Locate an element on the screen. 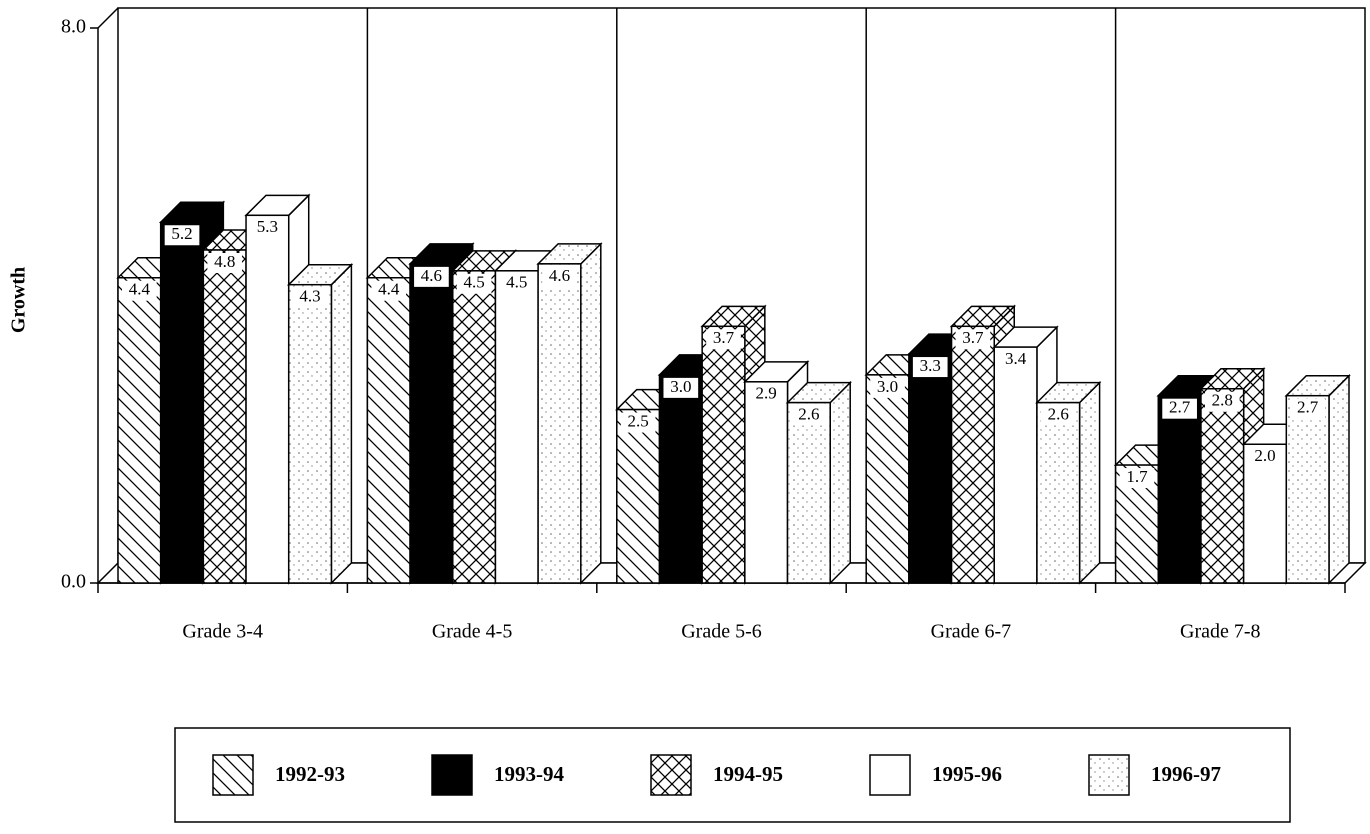 The width and height of the screenshot is (1370, 834). value-label: 2.0 is located at coordinates (1264, 455).